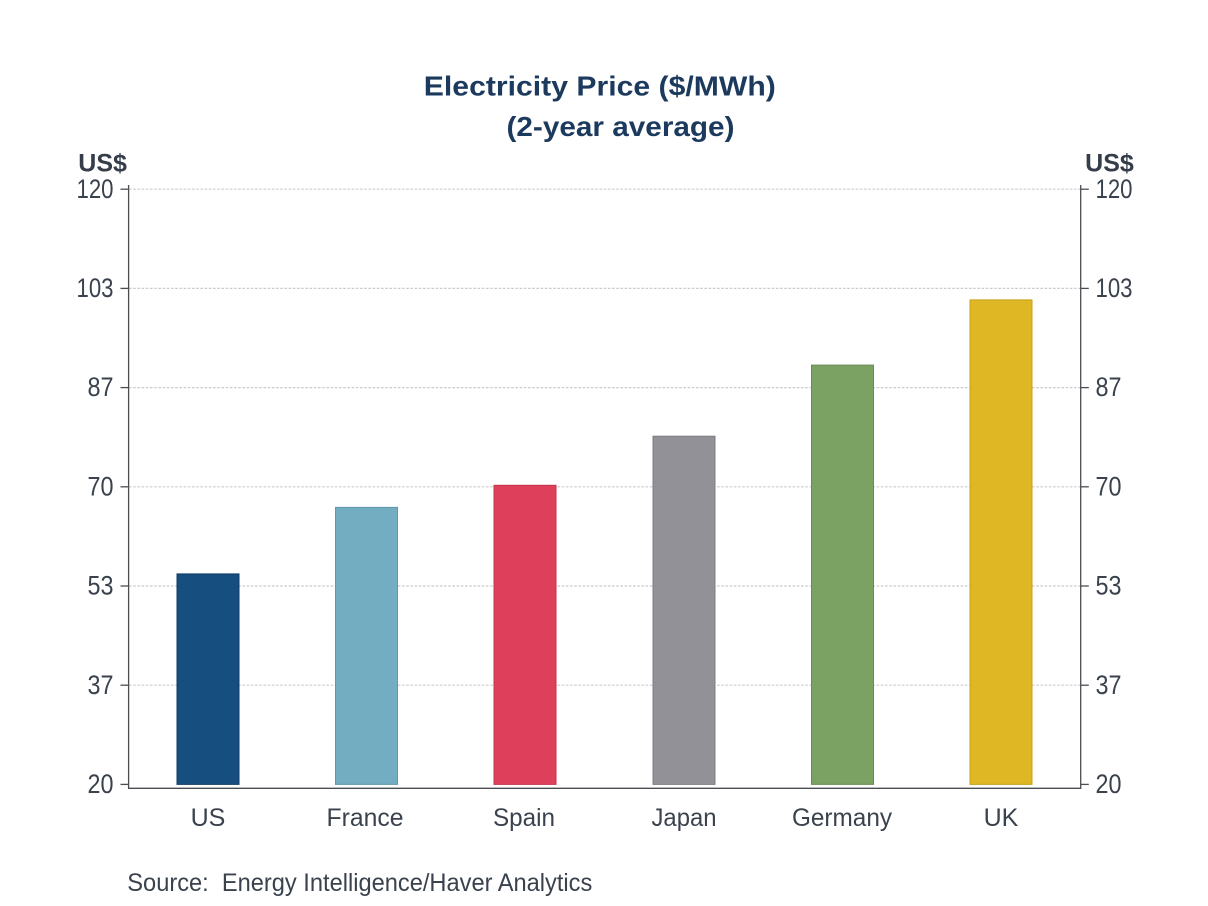  I want to click on svg-text: Spain, so click(524, 818).